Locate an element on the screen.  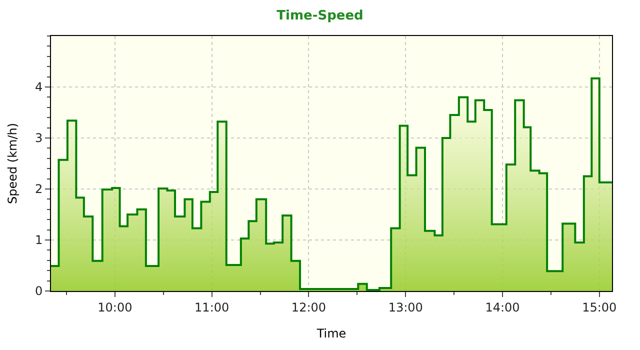
y-tick-label: 2 is located at coordinates (38, 189).